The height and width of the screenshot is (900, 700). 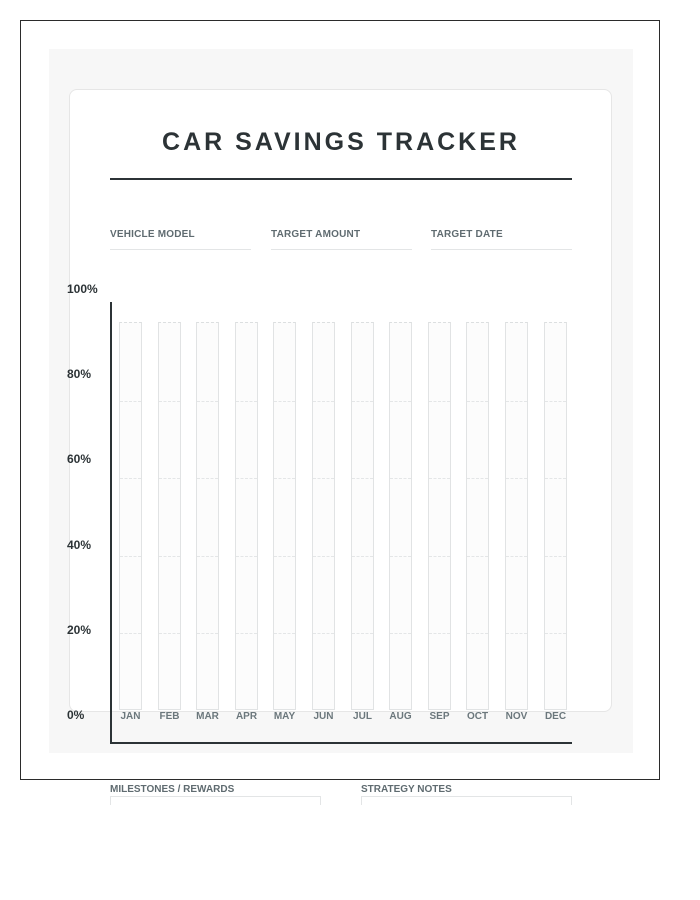 What do you see at coordinates (111, 523) in the screenshot?
I see `y-axis` at bounding box center [111, 523].